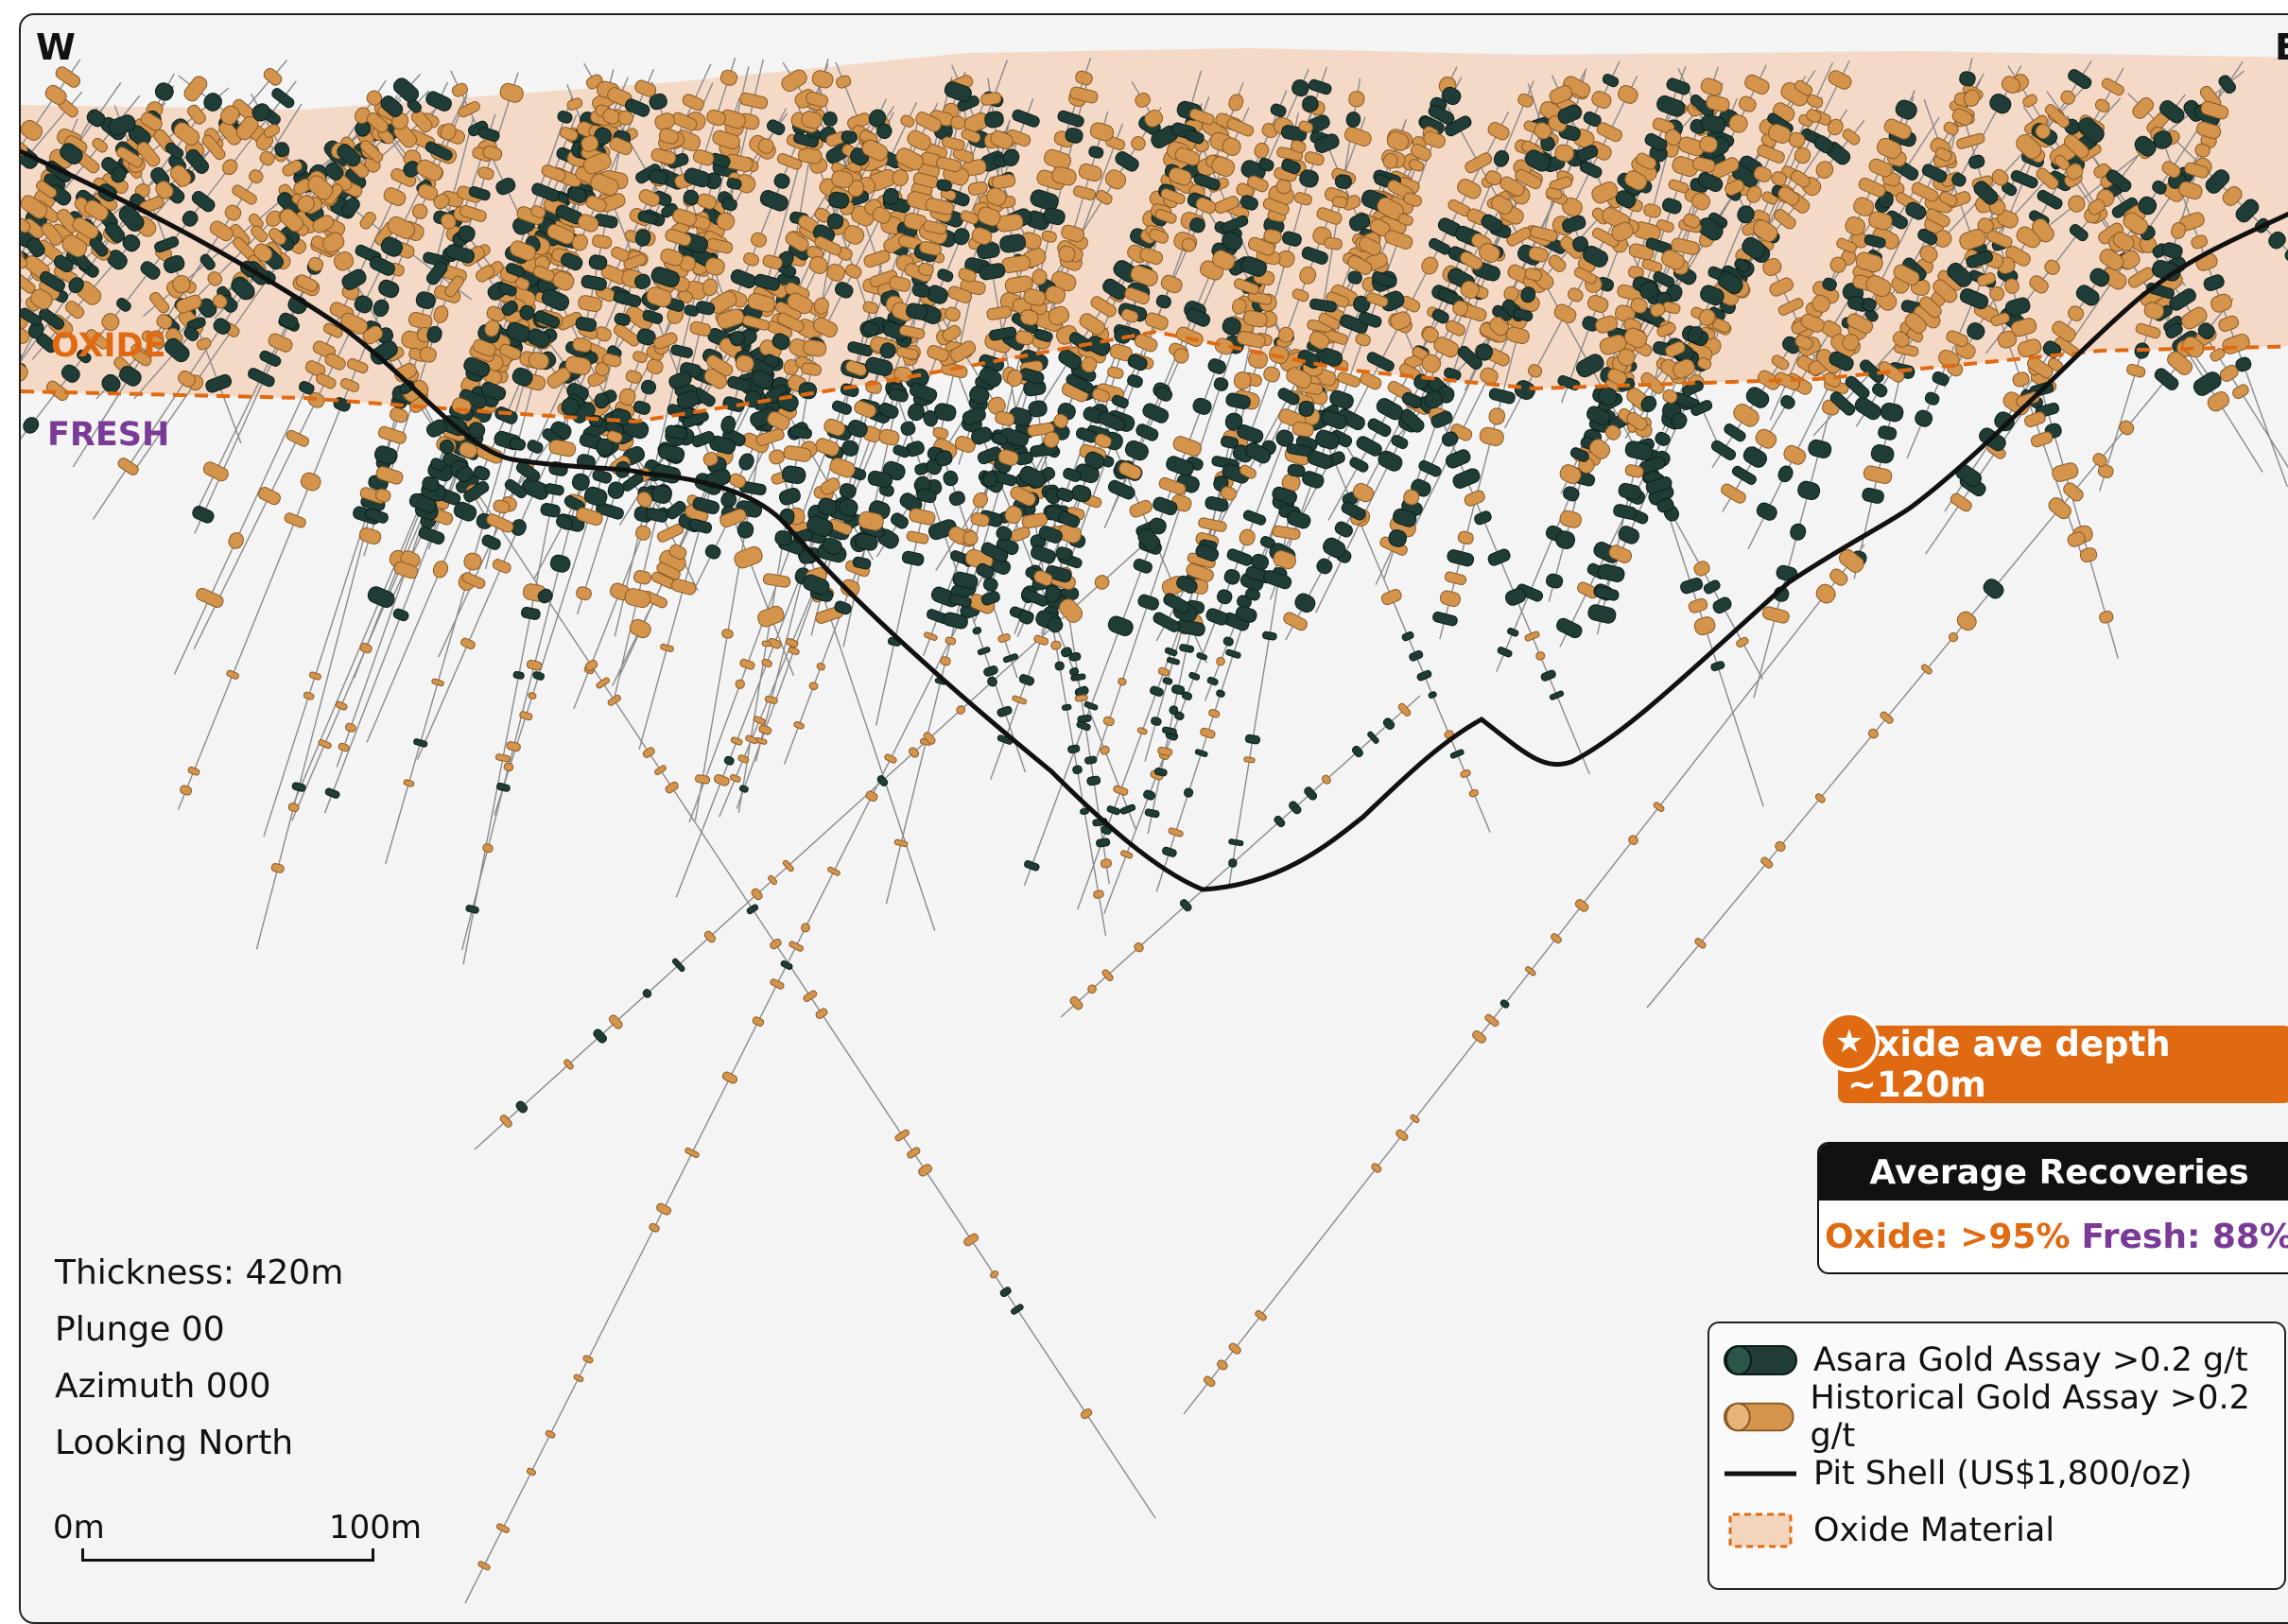 This screenshot has height=1624, width=2288. What do you see at coordinates (140, 1329) in the screenshot?
I see `plunge-text: Plunge 00` at bounding box center [140, 1329].